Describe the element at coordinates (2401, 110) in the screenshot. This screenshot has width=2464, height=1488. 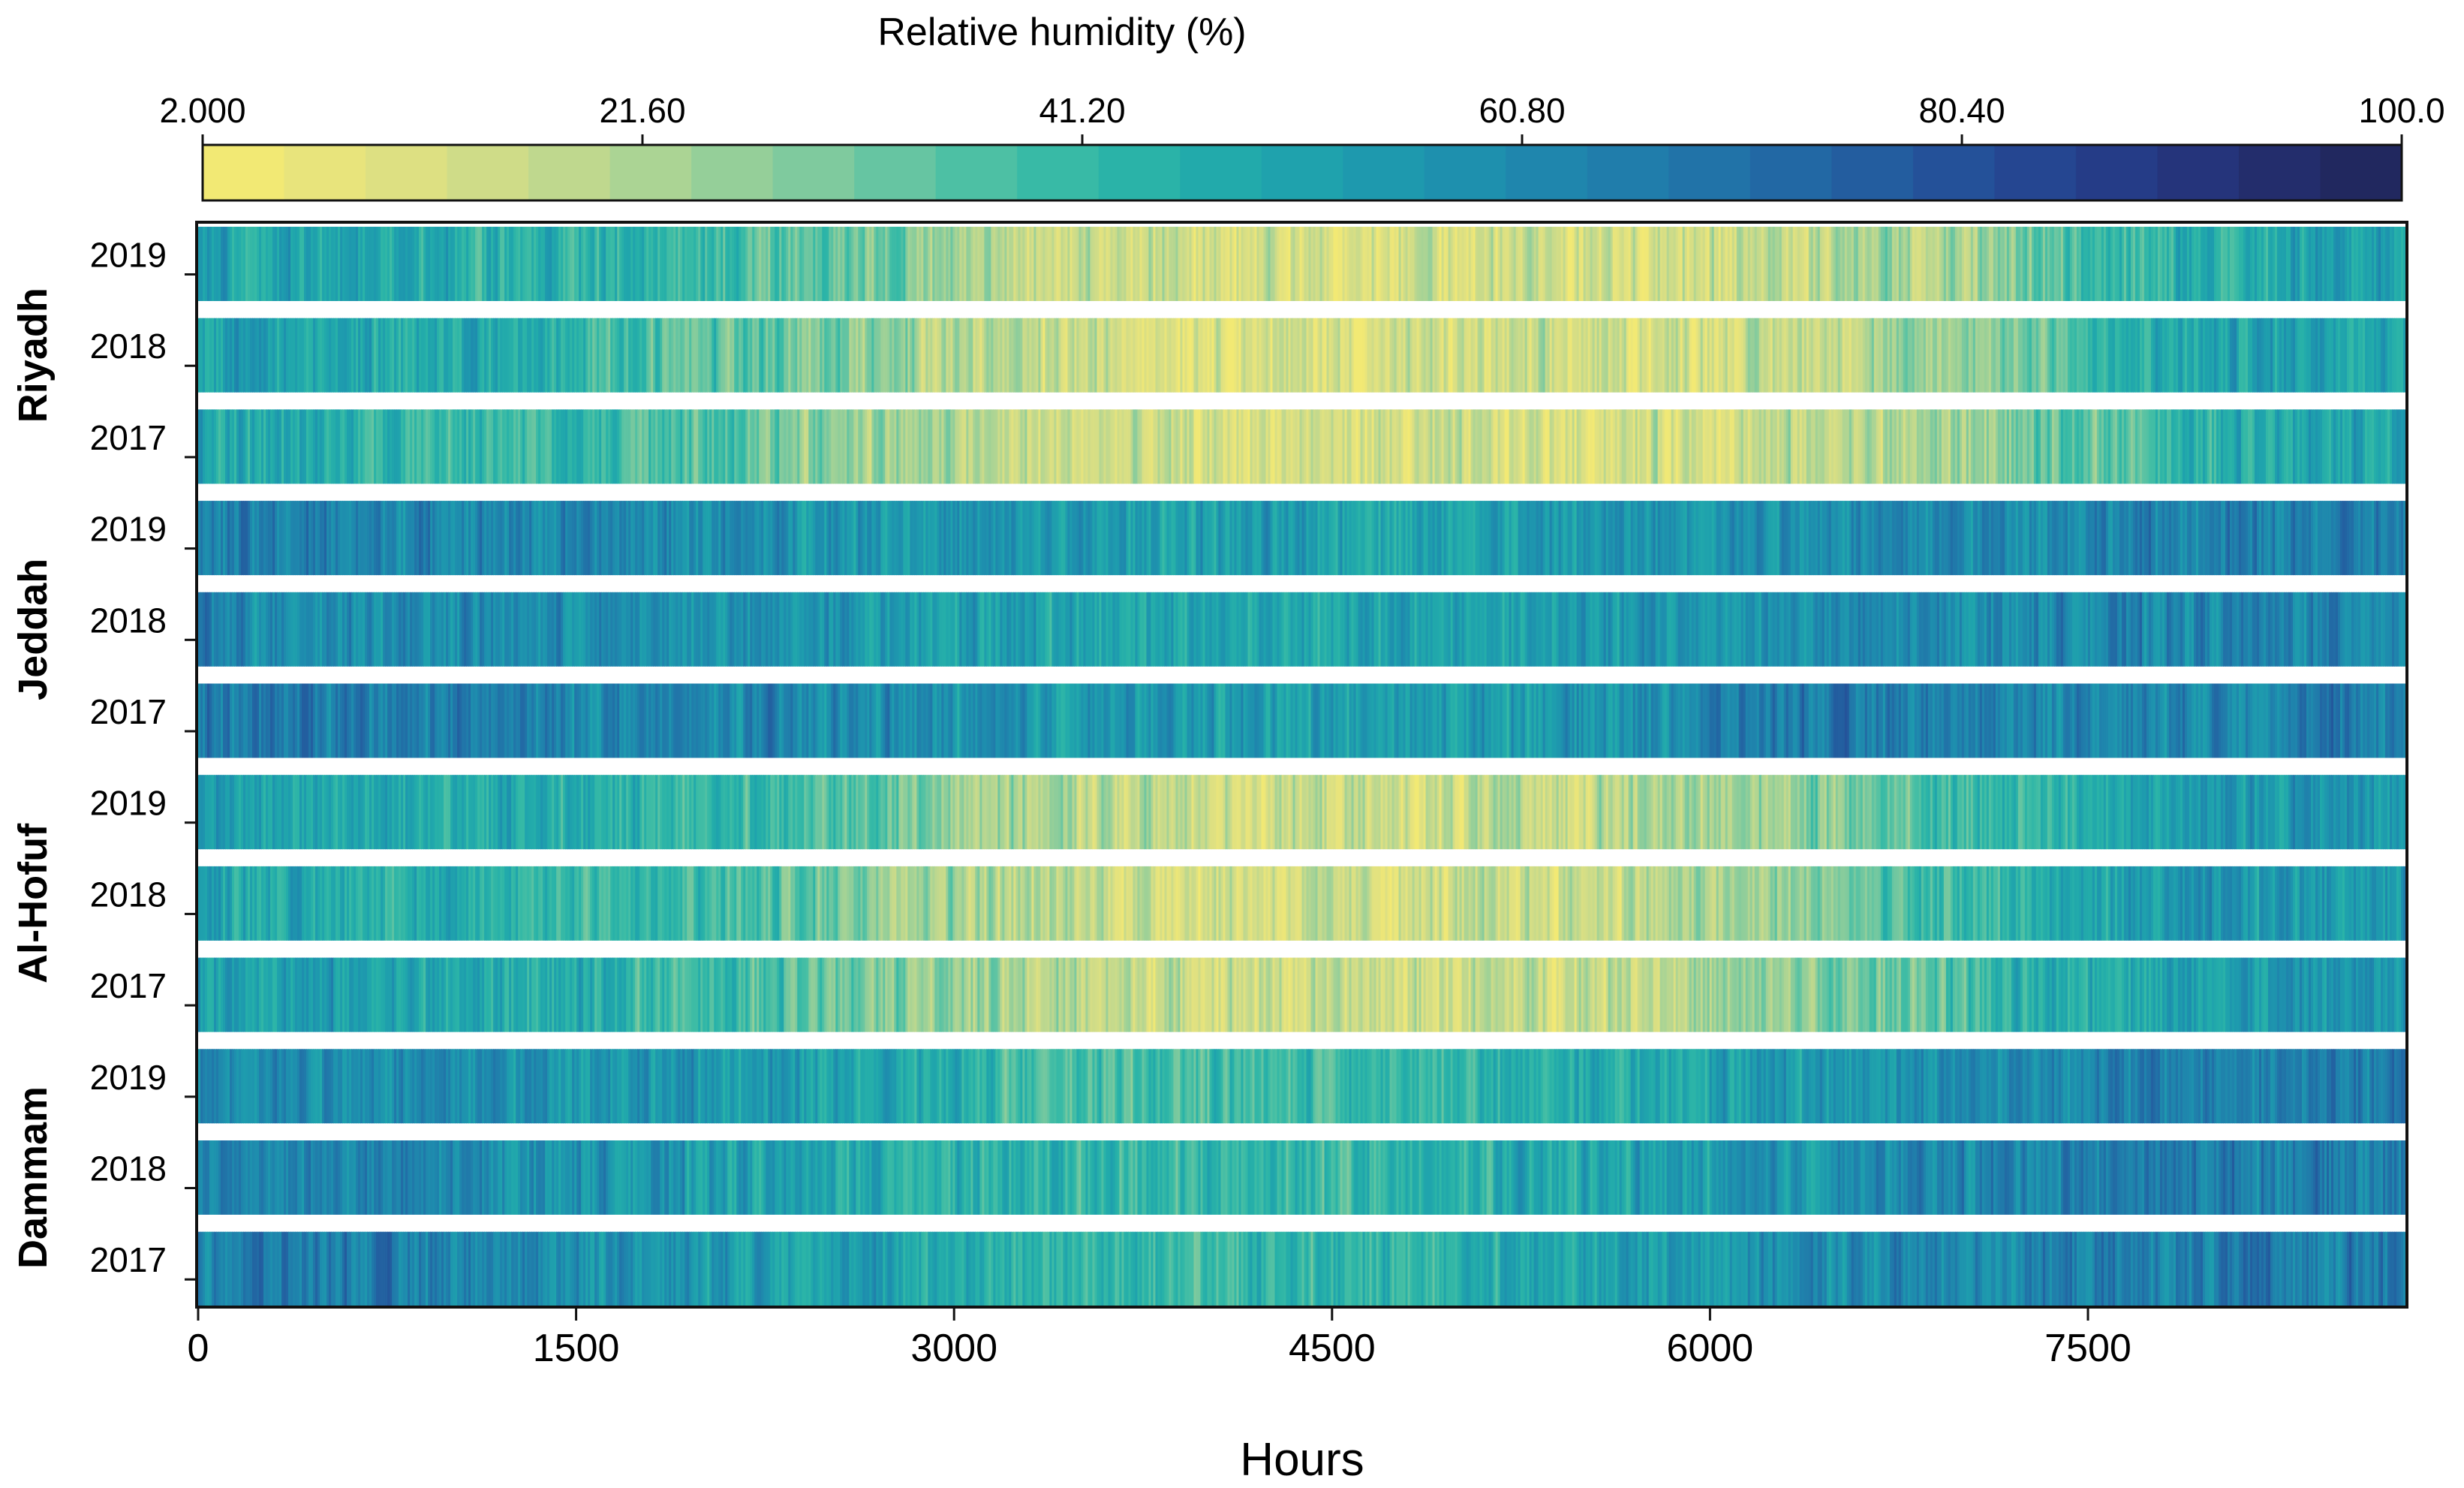
I see `colorbar-tick-label: 100.0` at that location.